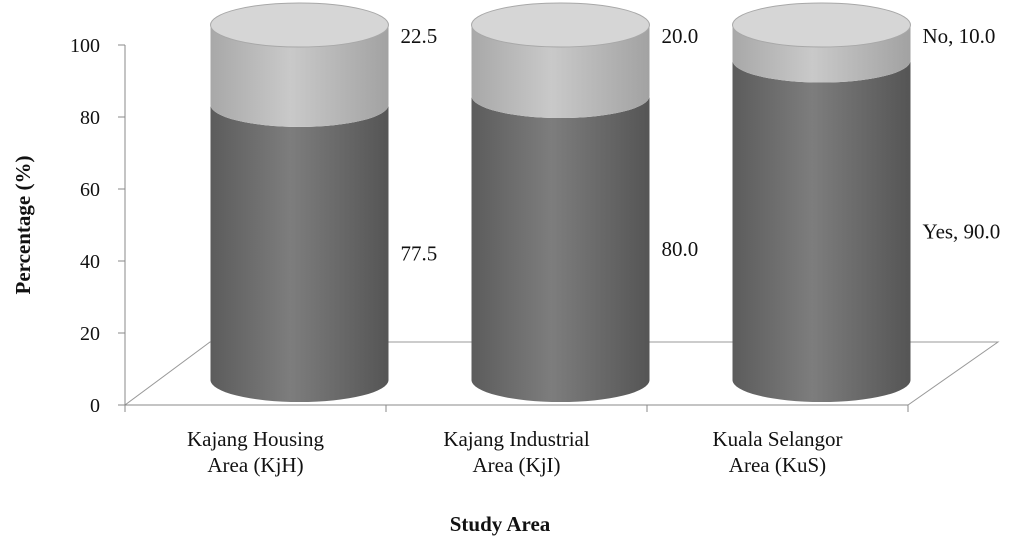  What do you see at coordinates (516, 408) in the screenshot?
I see `x-axis-ticks` at bounding box center [516, 408].